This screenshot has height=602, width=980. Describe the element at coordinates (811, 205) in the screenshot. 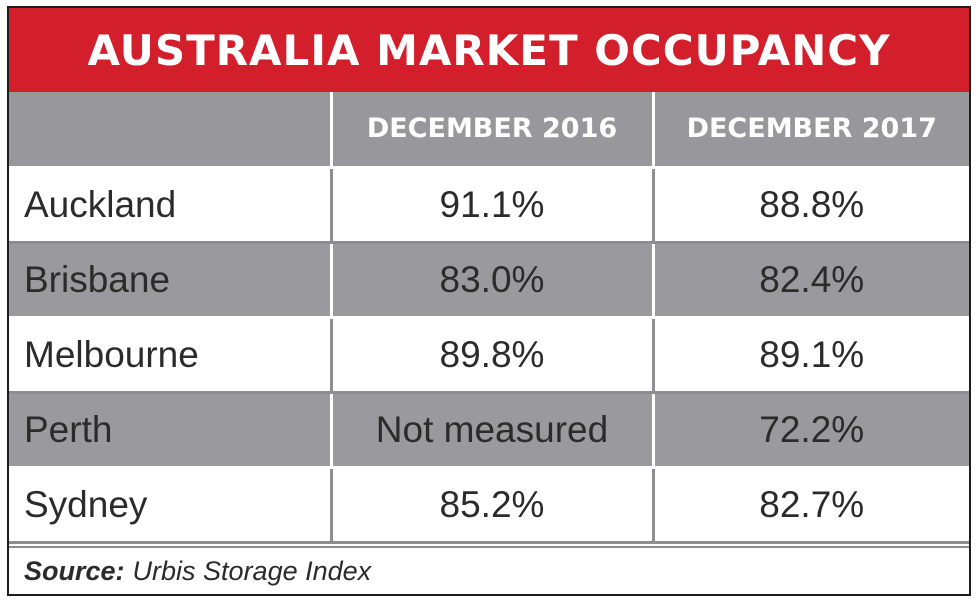

I see `value-dec-2017: 88.8%` at that location.